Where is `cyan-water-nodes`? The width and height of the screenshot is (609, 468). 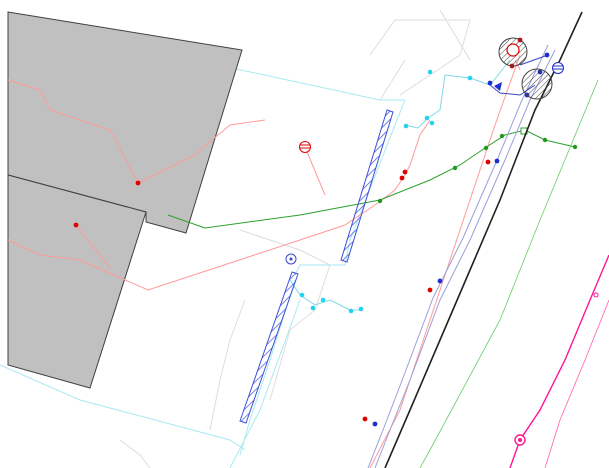 cyan-water-nodes is located at coordinates (386, 191).